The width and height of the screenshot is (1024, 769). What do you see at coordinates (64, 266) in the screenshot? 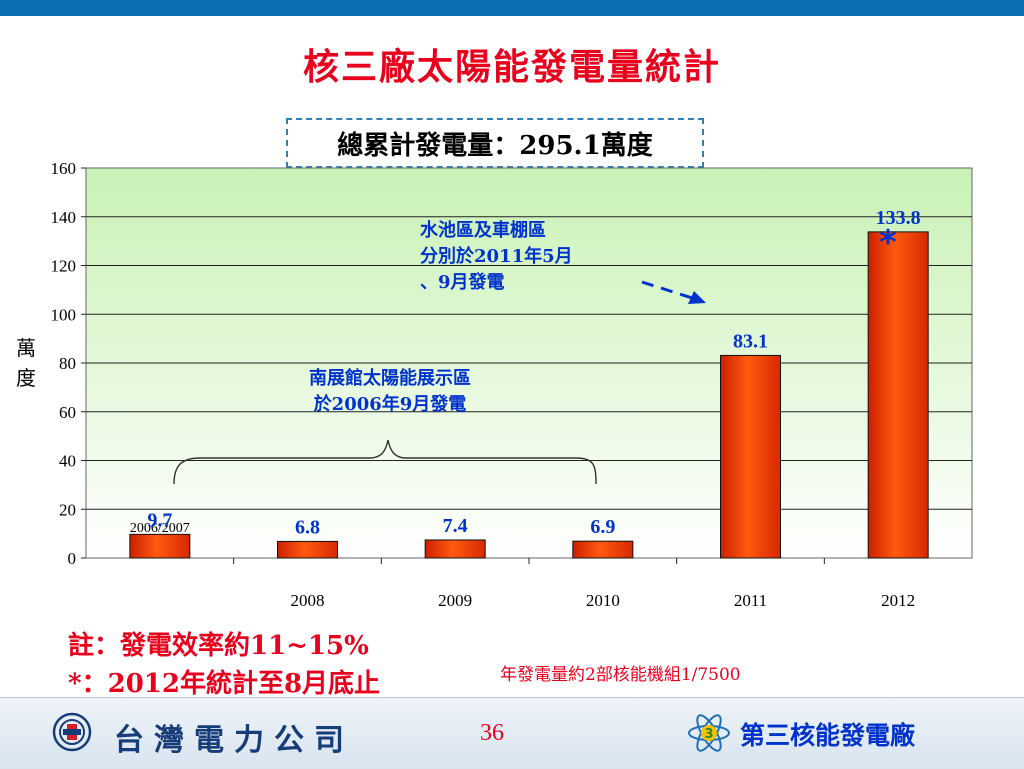
I see `y-tick-label: 120` at bounding box center [64, 266].